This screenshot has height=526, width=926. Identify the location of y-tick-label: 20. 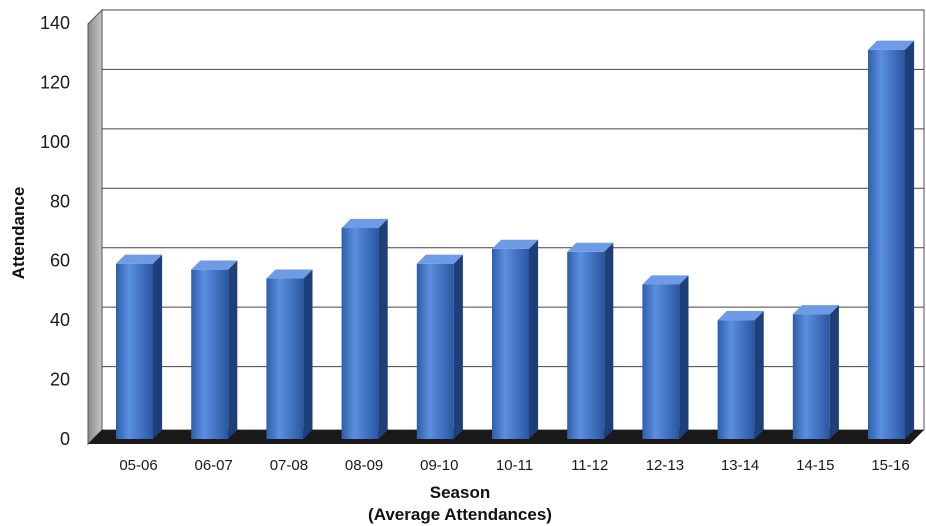
(60, 380).